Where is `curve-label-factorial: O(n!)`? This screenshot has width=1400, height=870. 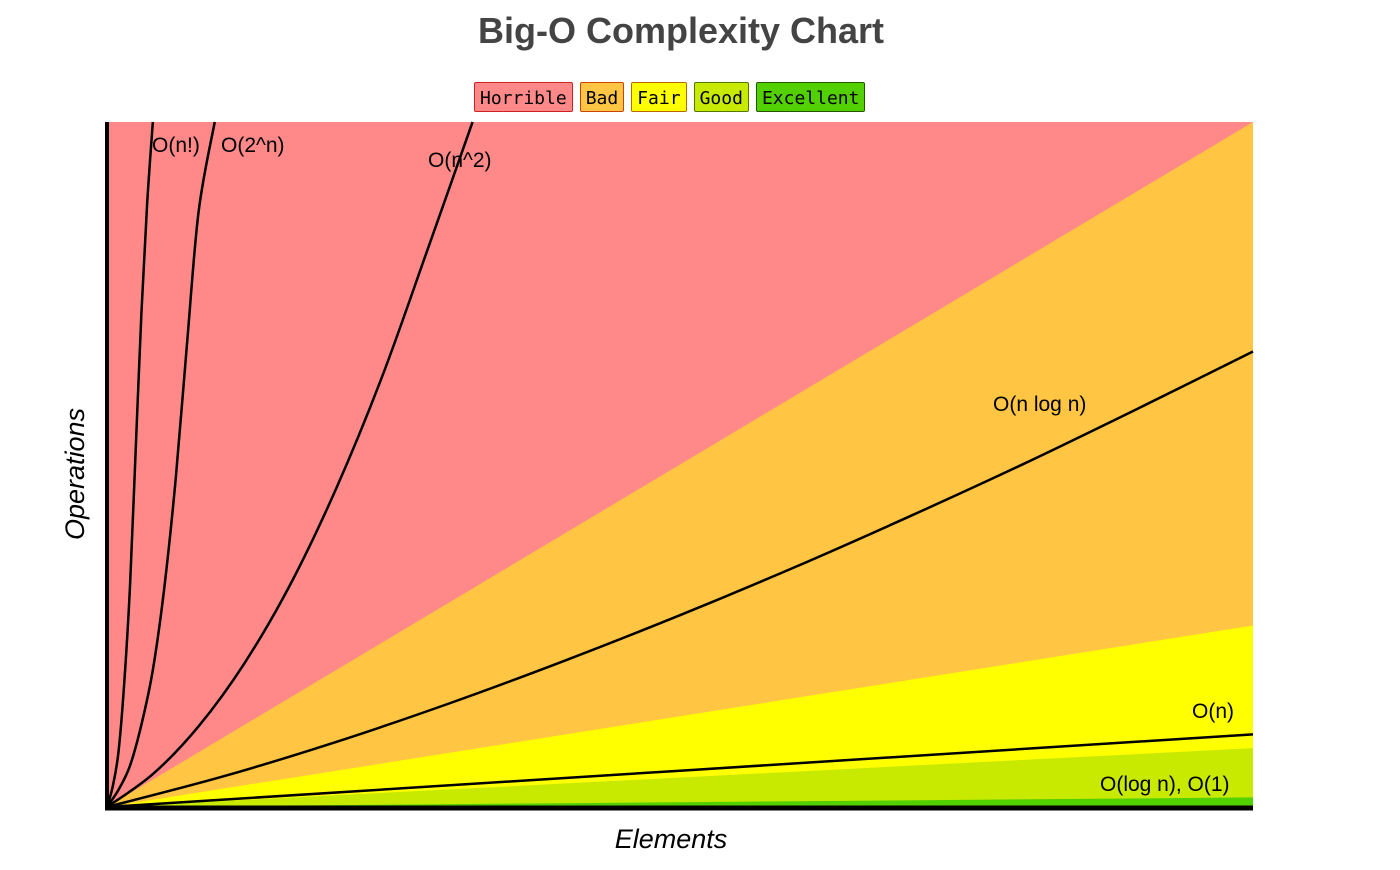 curve-label-factorial: O(n!) is located at coordinates (176, 145).